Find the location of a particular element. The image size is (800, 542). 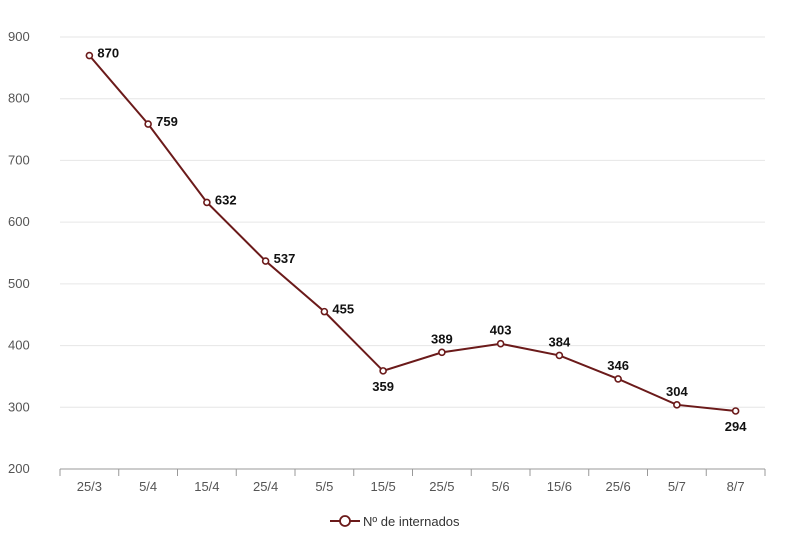

x-tick-label: 5/5 is located at coordinates (324, 486).